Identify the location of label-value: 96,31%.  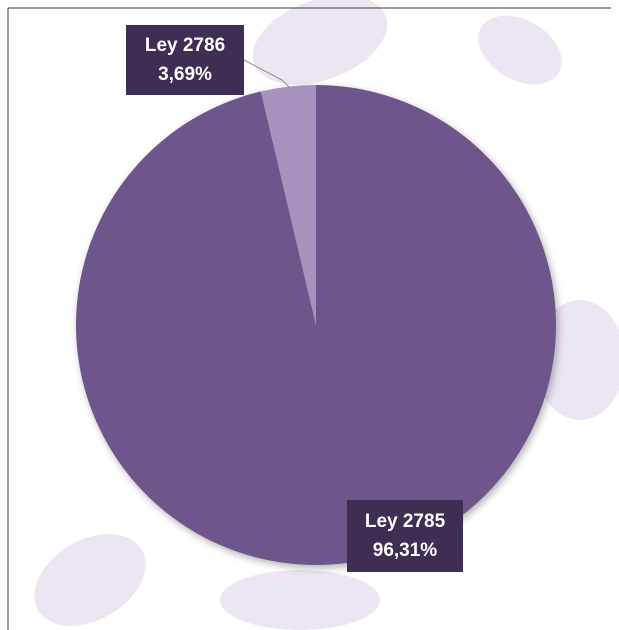
(405, 550).